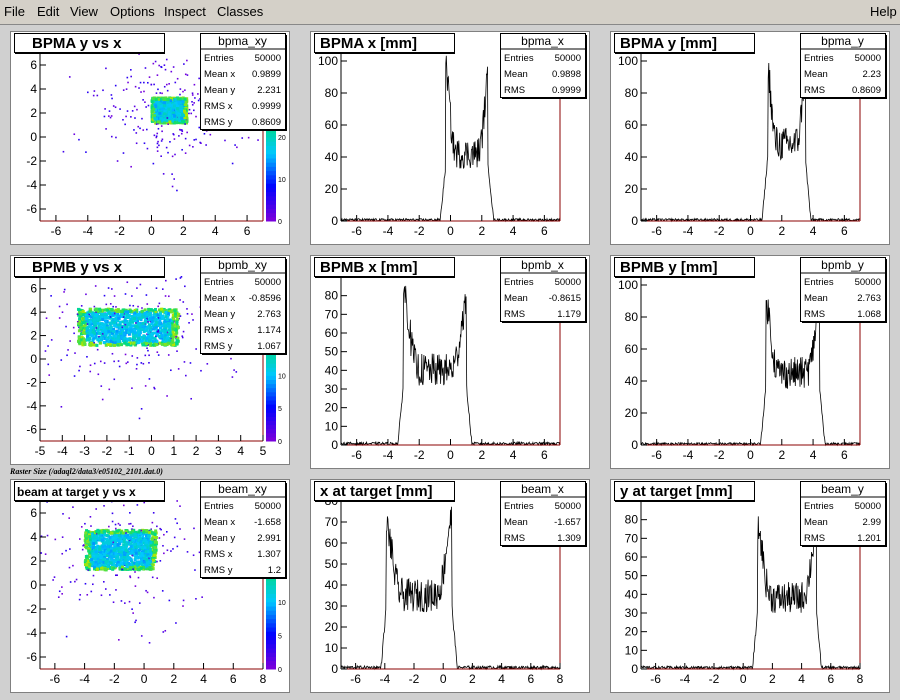 This screenshot has width=900, height=700. I want to click on menu-inspect: Inspect, so click(185, 11).